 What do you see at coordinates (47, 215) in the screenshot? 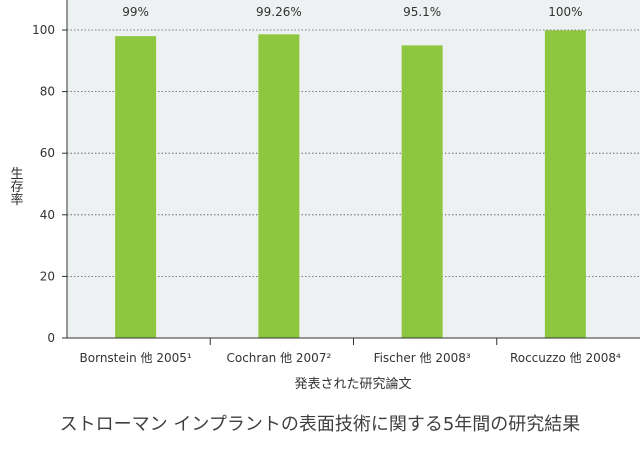
I see `y-tick-label: 40` at bounding box center [47, 215].